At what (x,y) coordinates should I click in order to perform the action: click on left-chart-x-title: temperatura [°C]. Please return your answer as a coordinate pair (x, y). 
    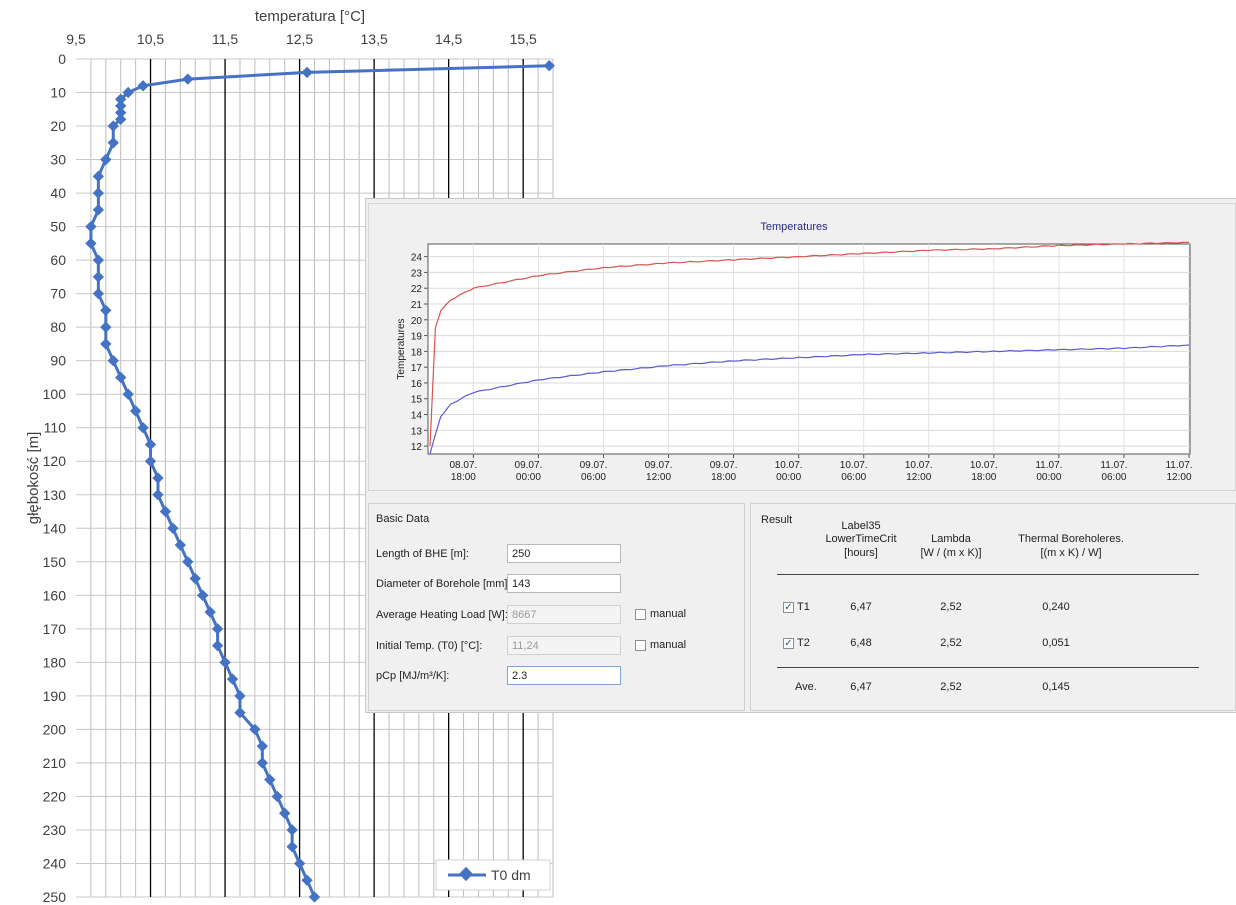
    Looking at the image, I should click on (310, 16).